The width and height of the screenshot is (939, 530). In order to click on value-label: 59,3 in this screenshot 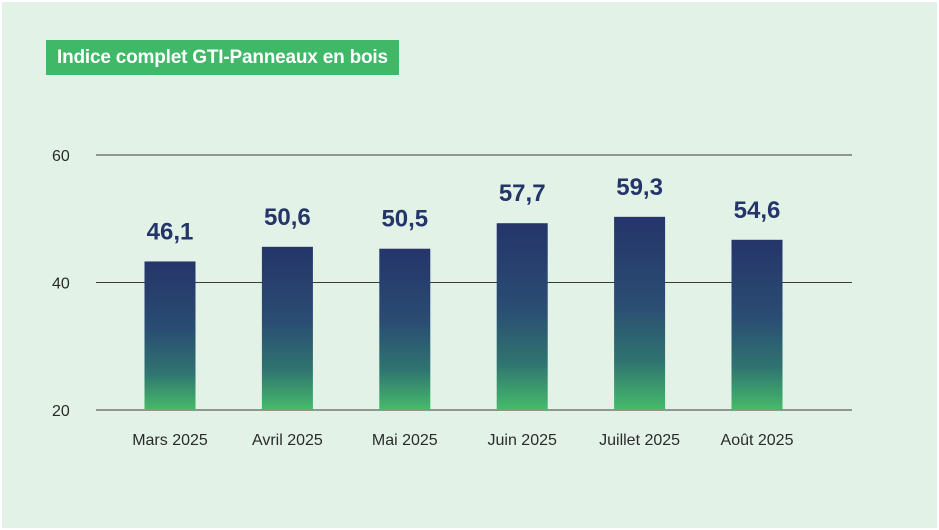, I will do `click(639, 187)`.